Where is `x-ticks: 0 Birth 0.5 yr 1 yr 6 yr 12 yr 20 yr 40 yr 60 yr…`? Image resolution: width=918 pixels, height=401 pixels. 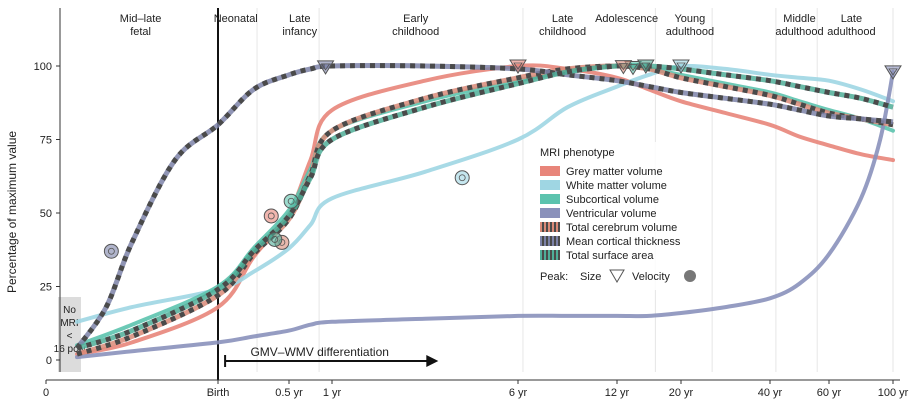
x-ticks: 0 Birth 0.5 yr 1 yr 6 yr 12 yr 20 yr 40 yr 60 yr… is located at coordinates (476, 389).